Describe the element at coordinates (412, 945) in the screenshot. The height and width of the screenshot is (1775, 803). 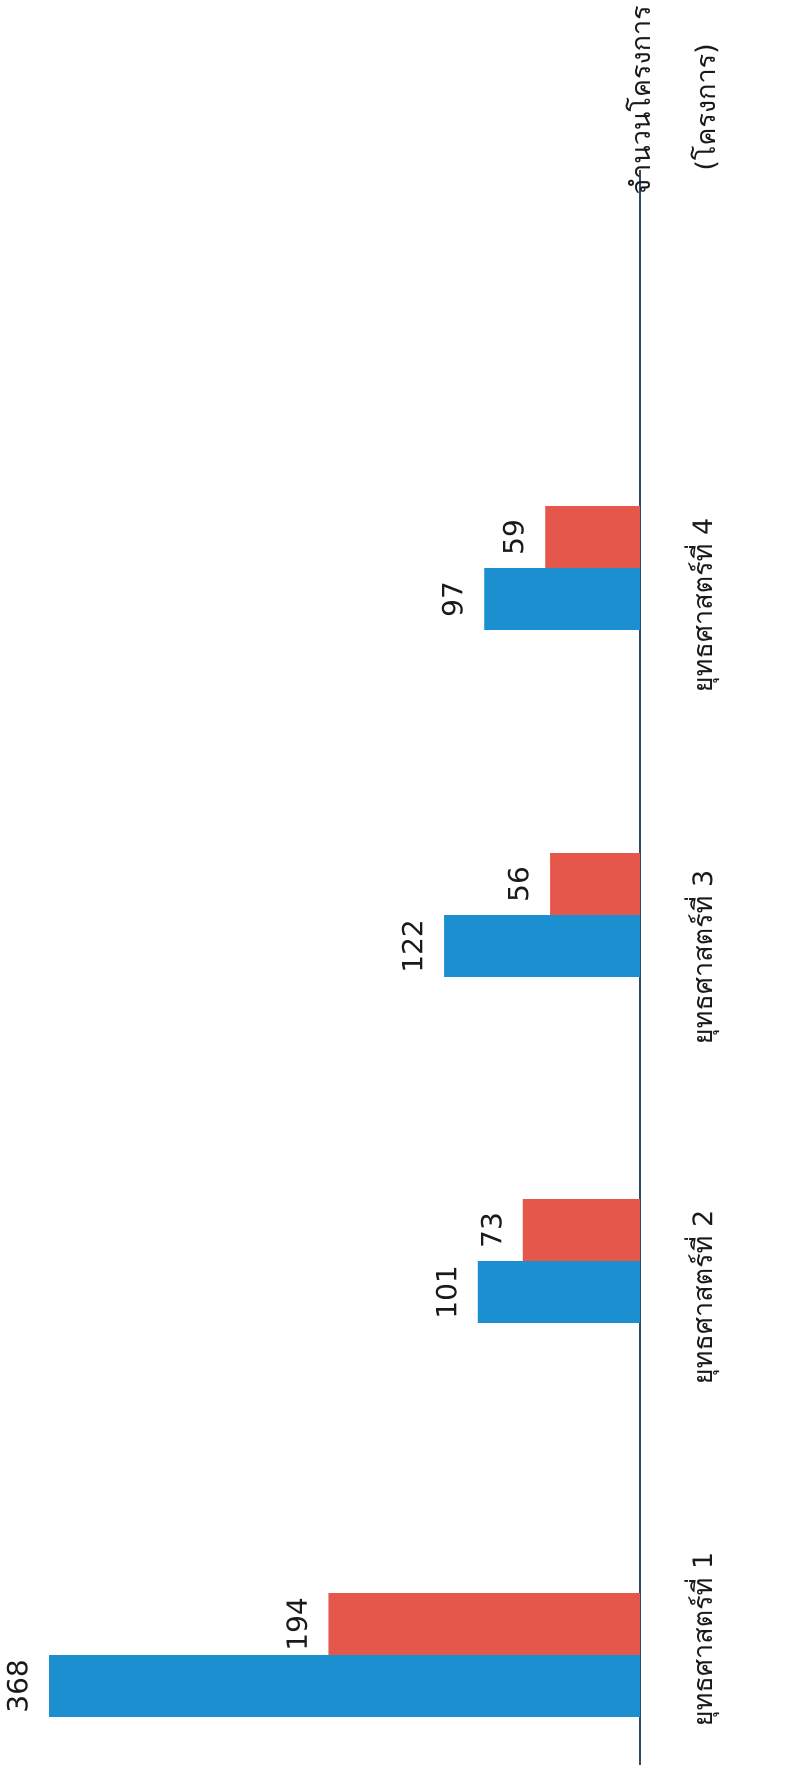
I see `data-label: 122` at that location.